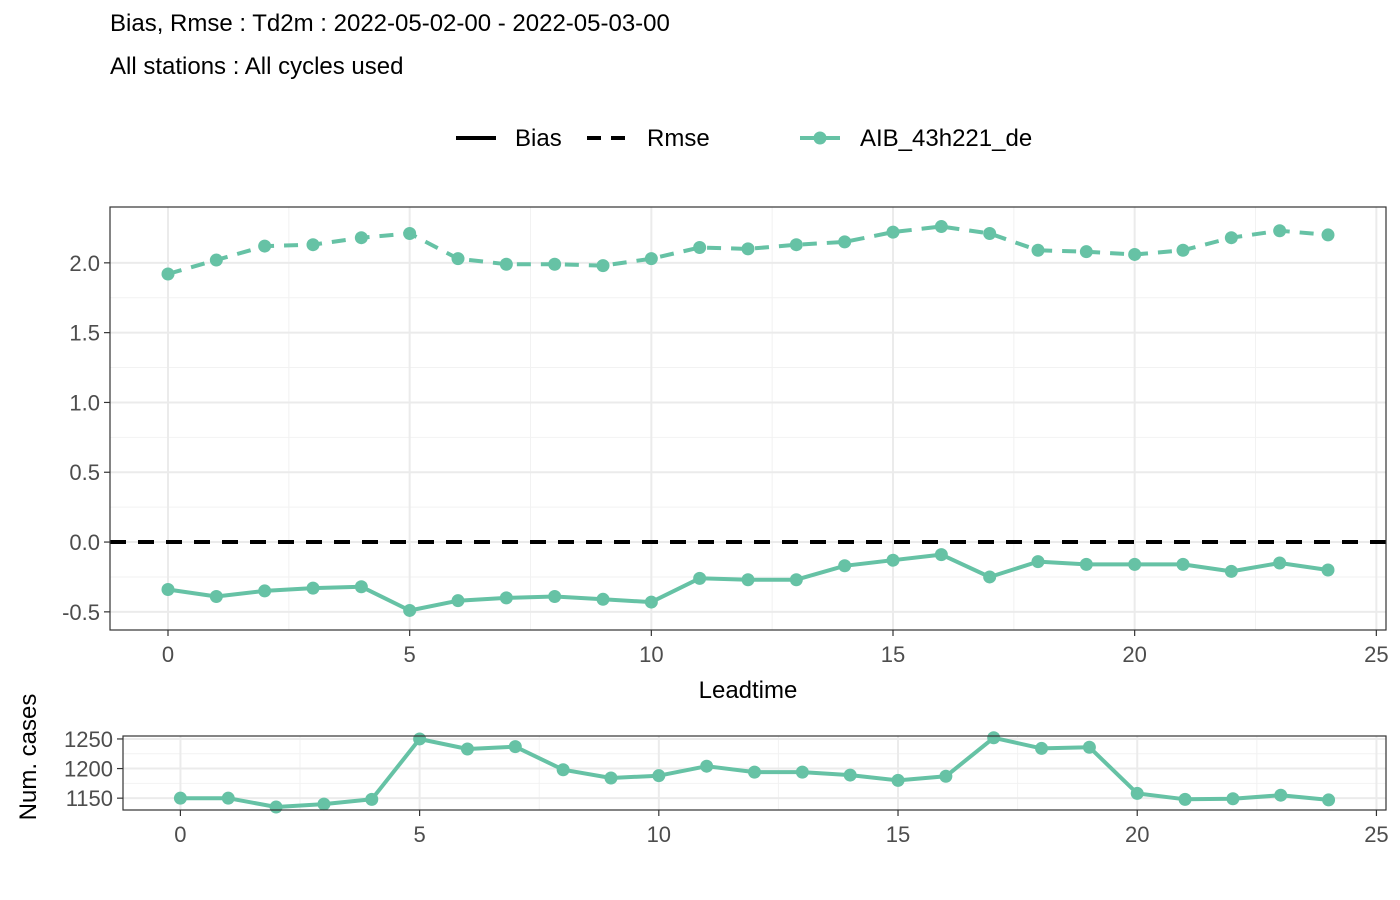 This screenshot has height=900, width=1400. What do you see at coordinates (893, 654) in the screenshot?
I see `main-x-tick-label: 15` at bounding box center [893, 654].